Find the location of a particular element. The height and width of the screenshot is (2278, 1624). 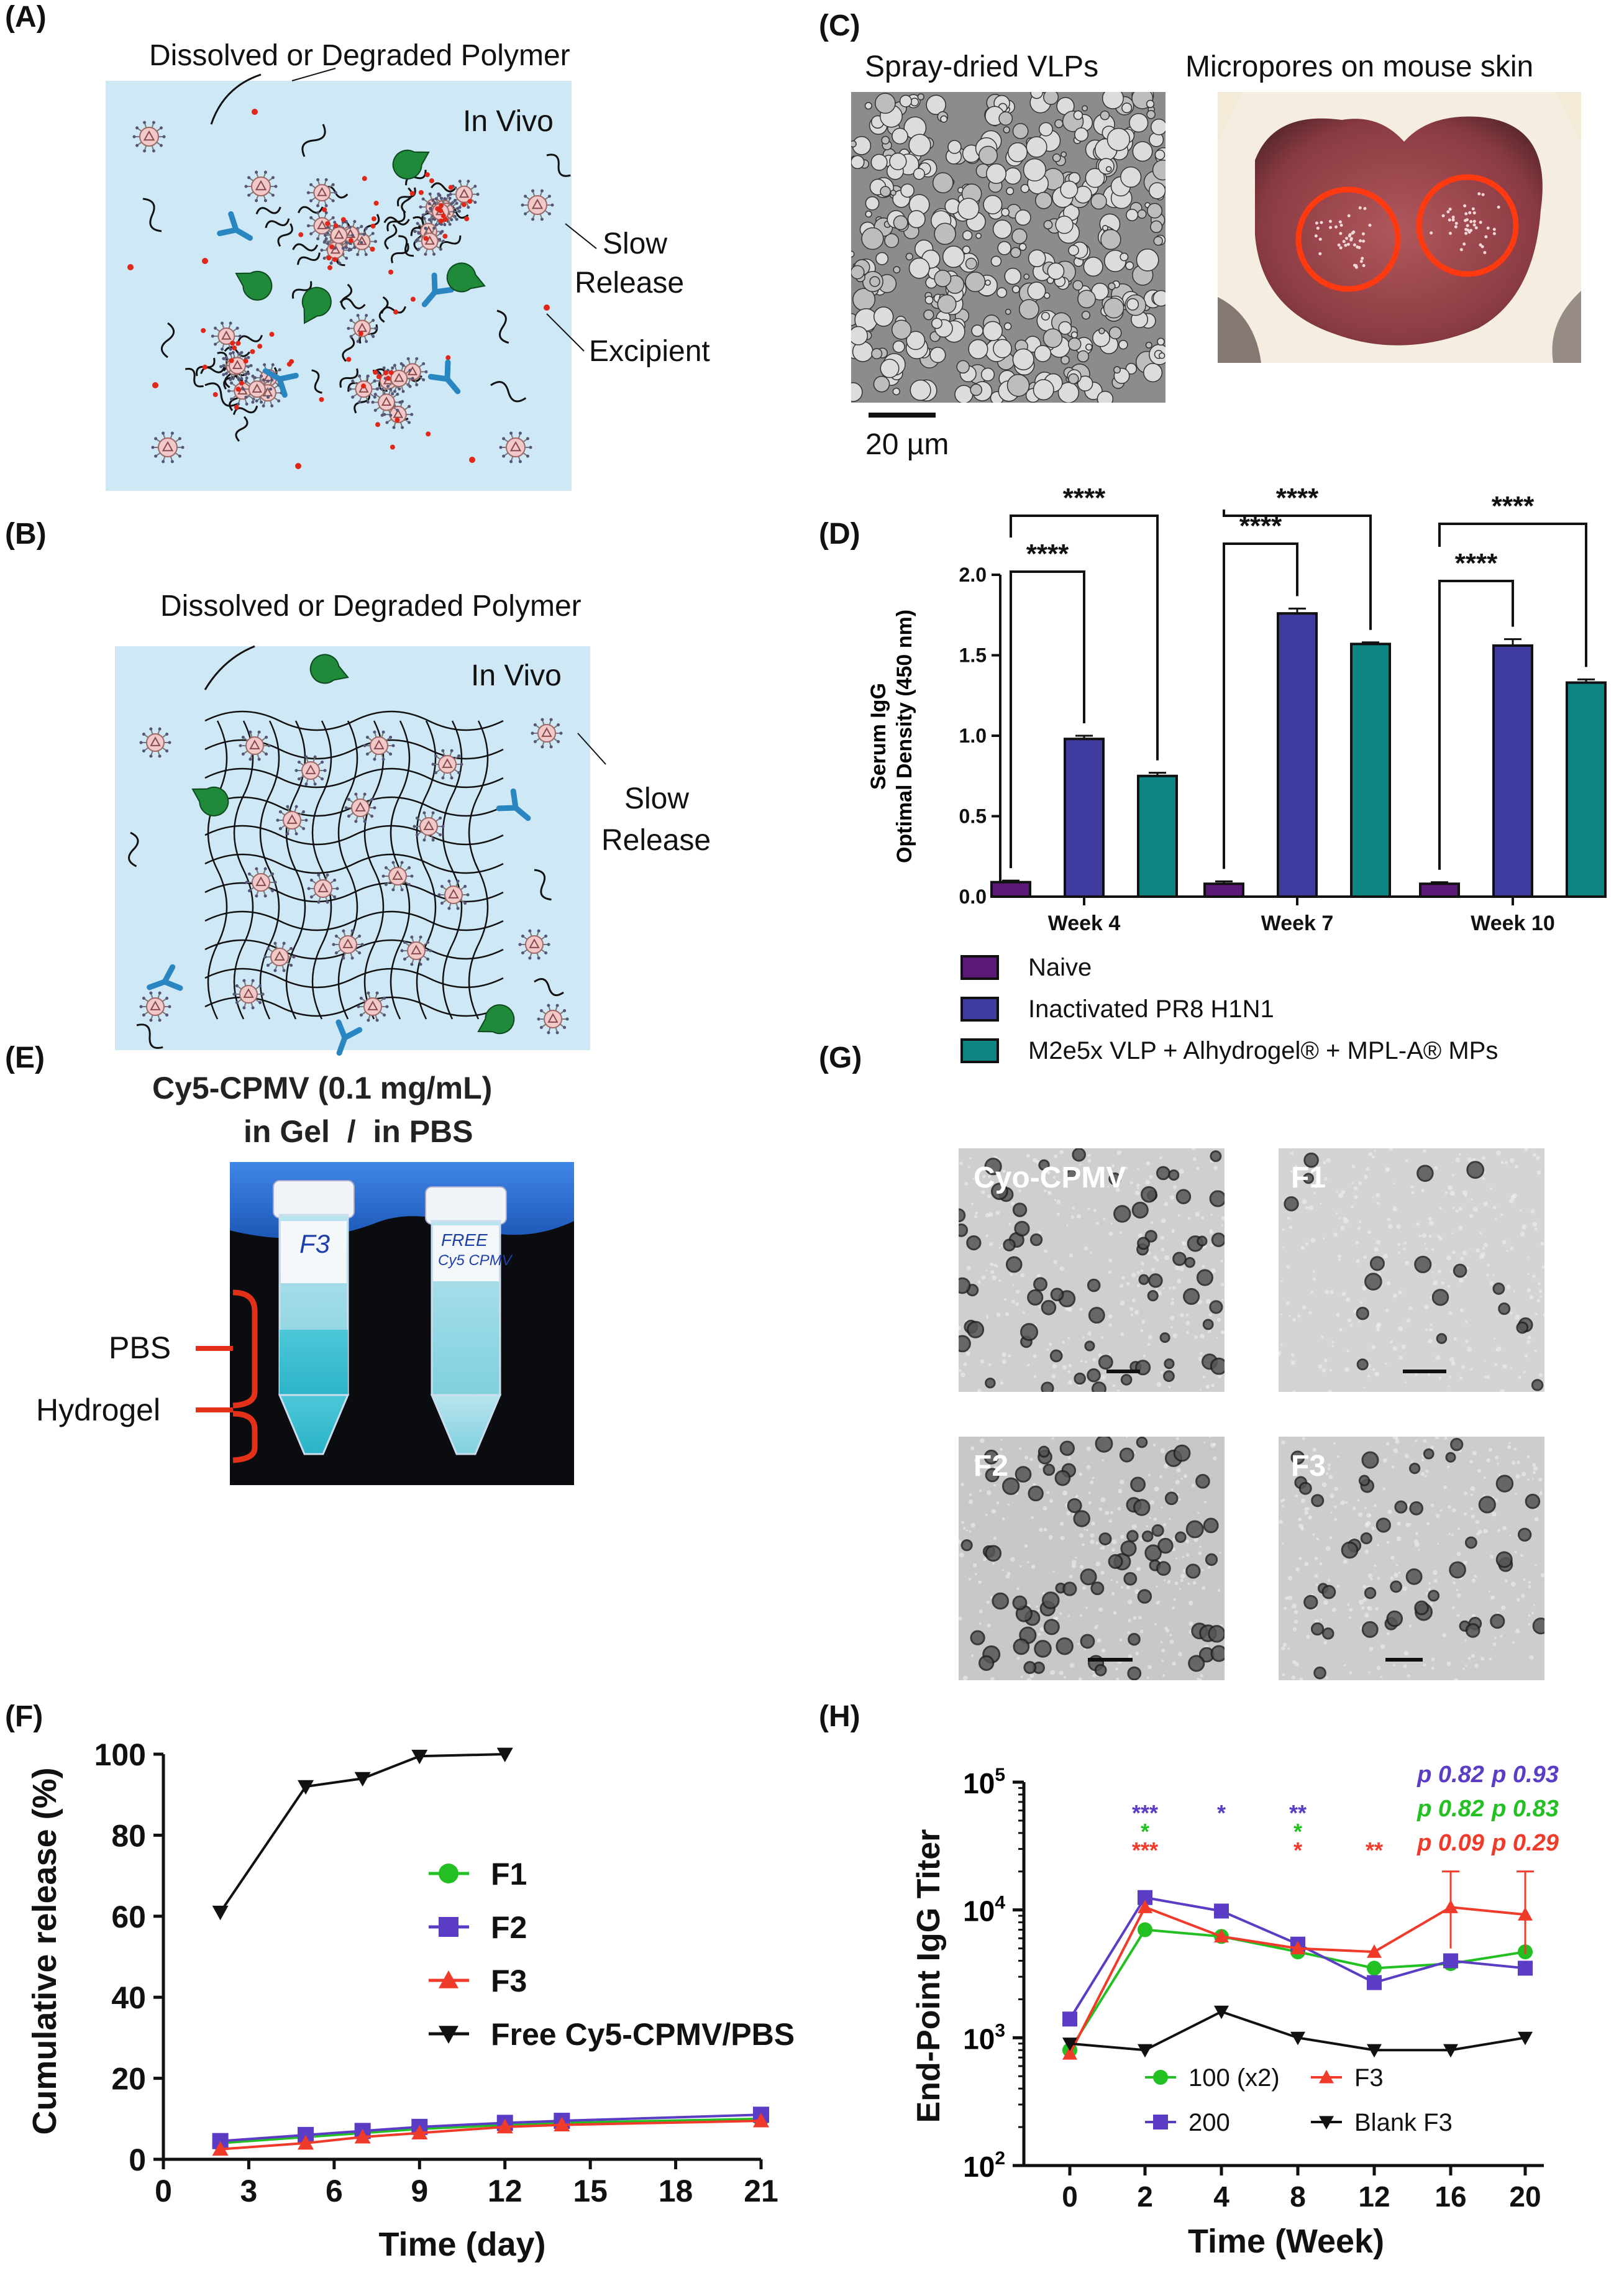

legend-label: Free Cy5-CPMV/PBS is located at coordinates (643, 2034).